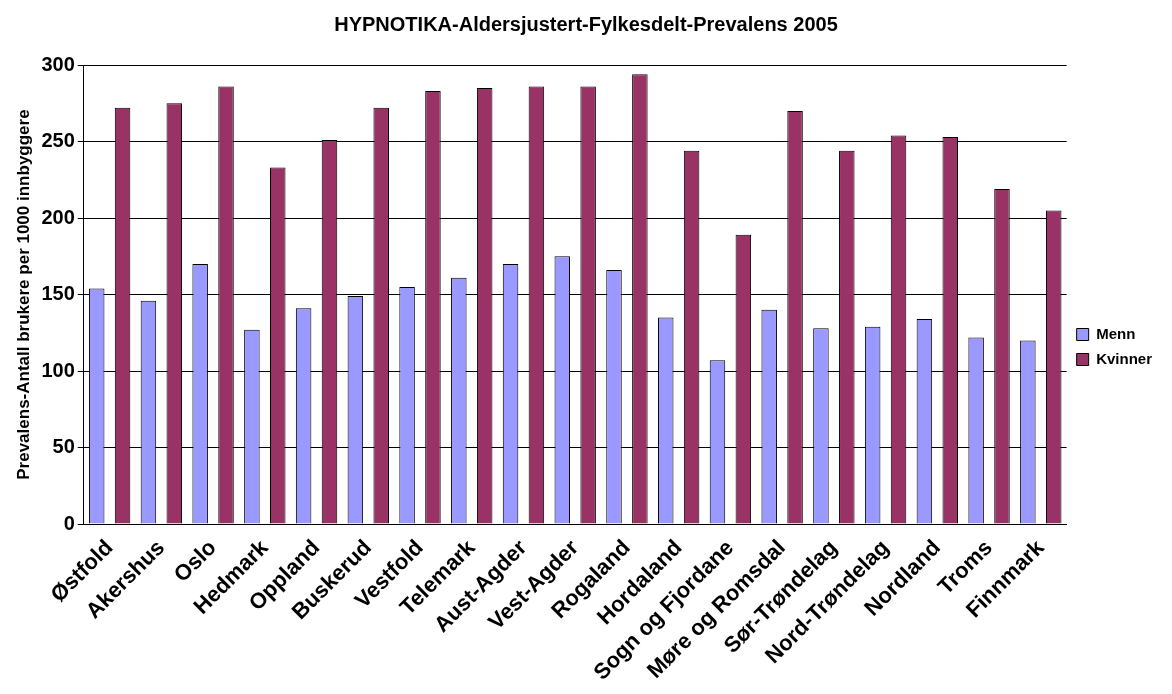 The height and width of the screenshot is (694, 1172). I want to click on y-tick-label: 250, so click(58, 140).